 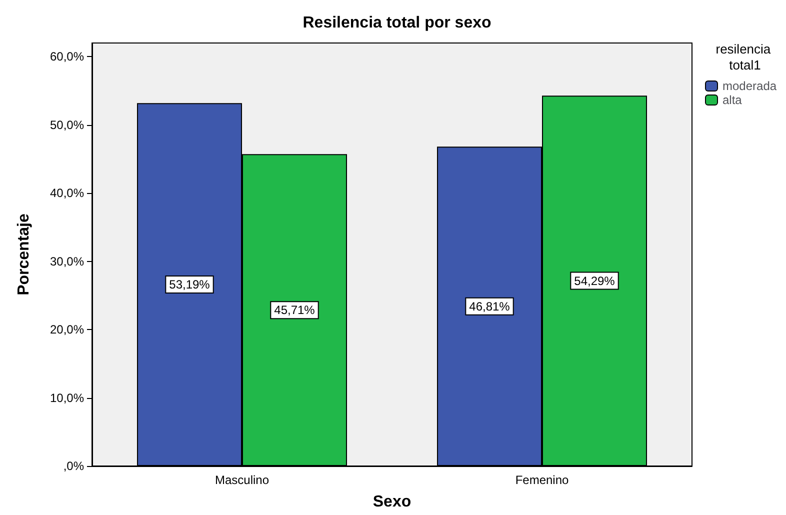 What do you see at coordinates (67, 193) in the screenshot?
I see `y-tick-label: 40,0%` at bounding box center [67, 193].